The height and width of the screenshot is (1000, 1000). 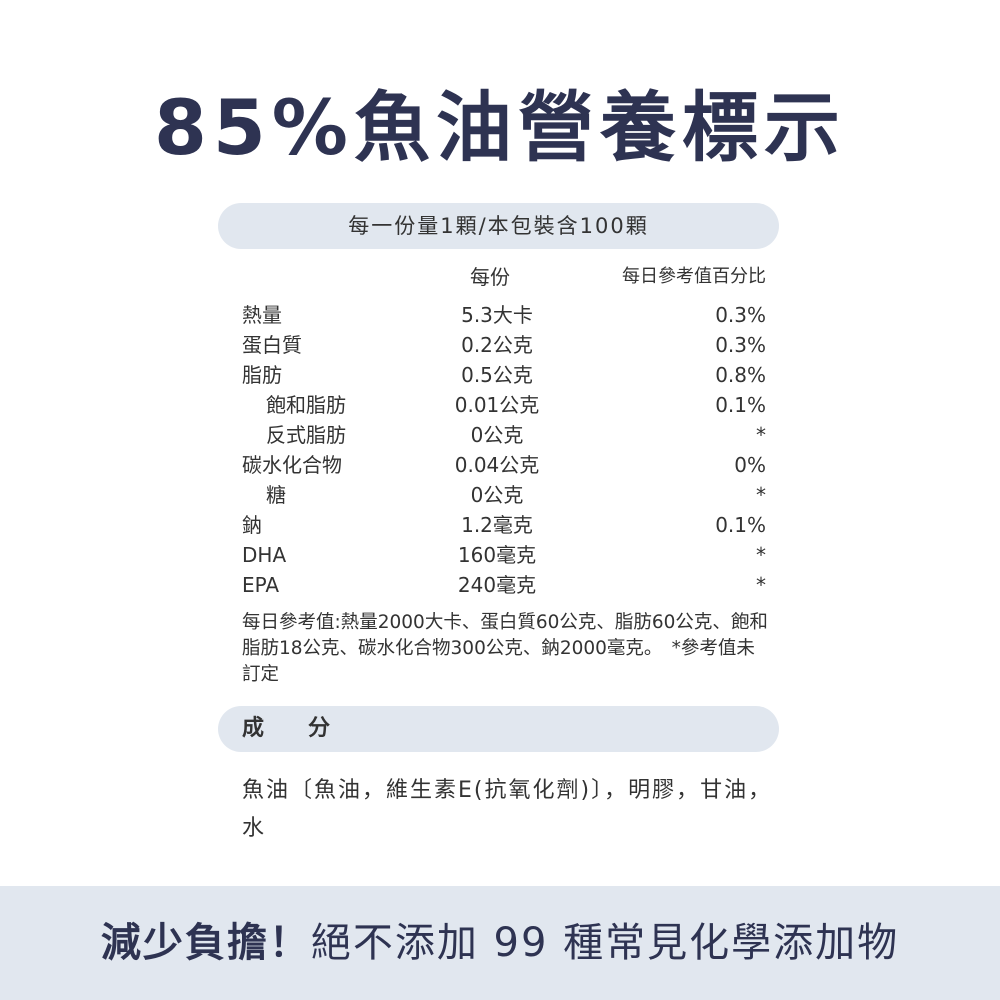 I want to click on nutrition-row: DHA 160毫克 *, so click(x=504, y=555).